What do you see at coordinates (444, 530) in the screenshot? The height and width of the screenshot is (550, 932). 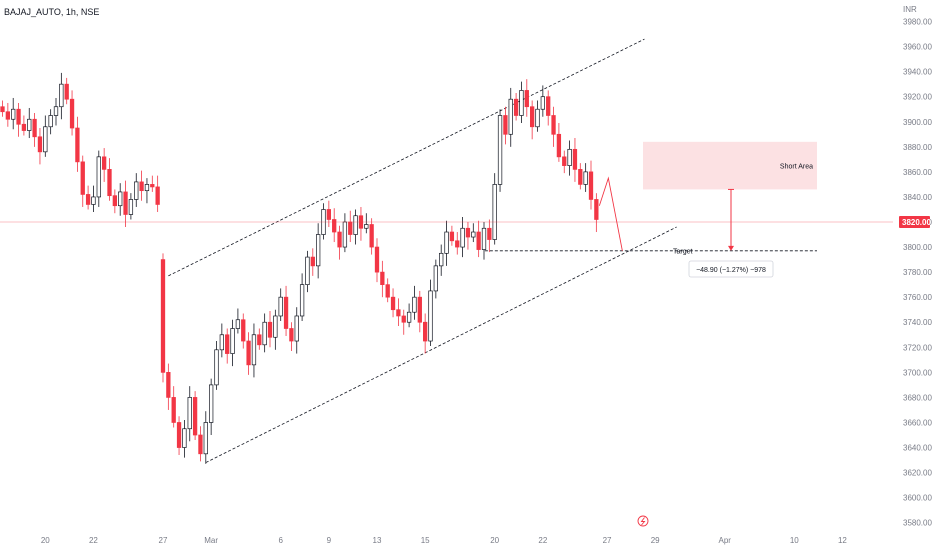 I see `time-axis: 20 22 27 Mar 6 9 13 15 20 22 27 29 Apr 10 12` at bounding box center [444, 530].